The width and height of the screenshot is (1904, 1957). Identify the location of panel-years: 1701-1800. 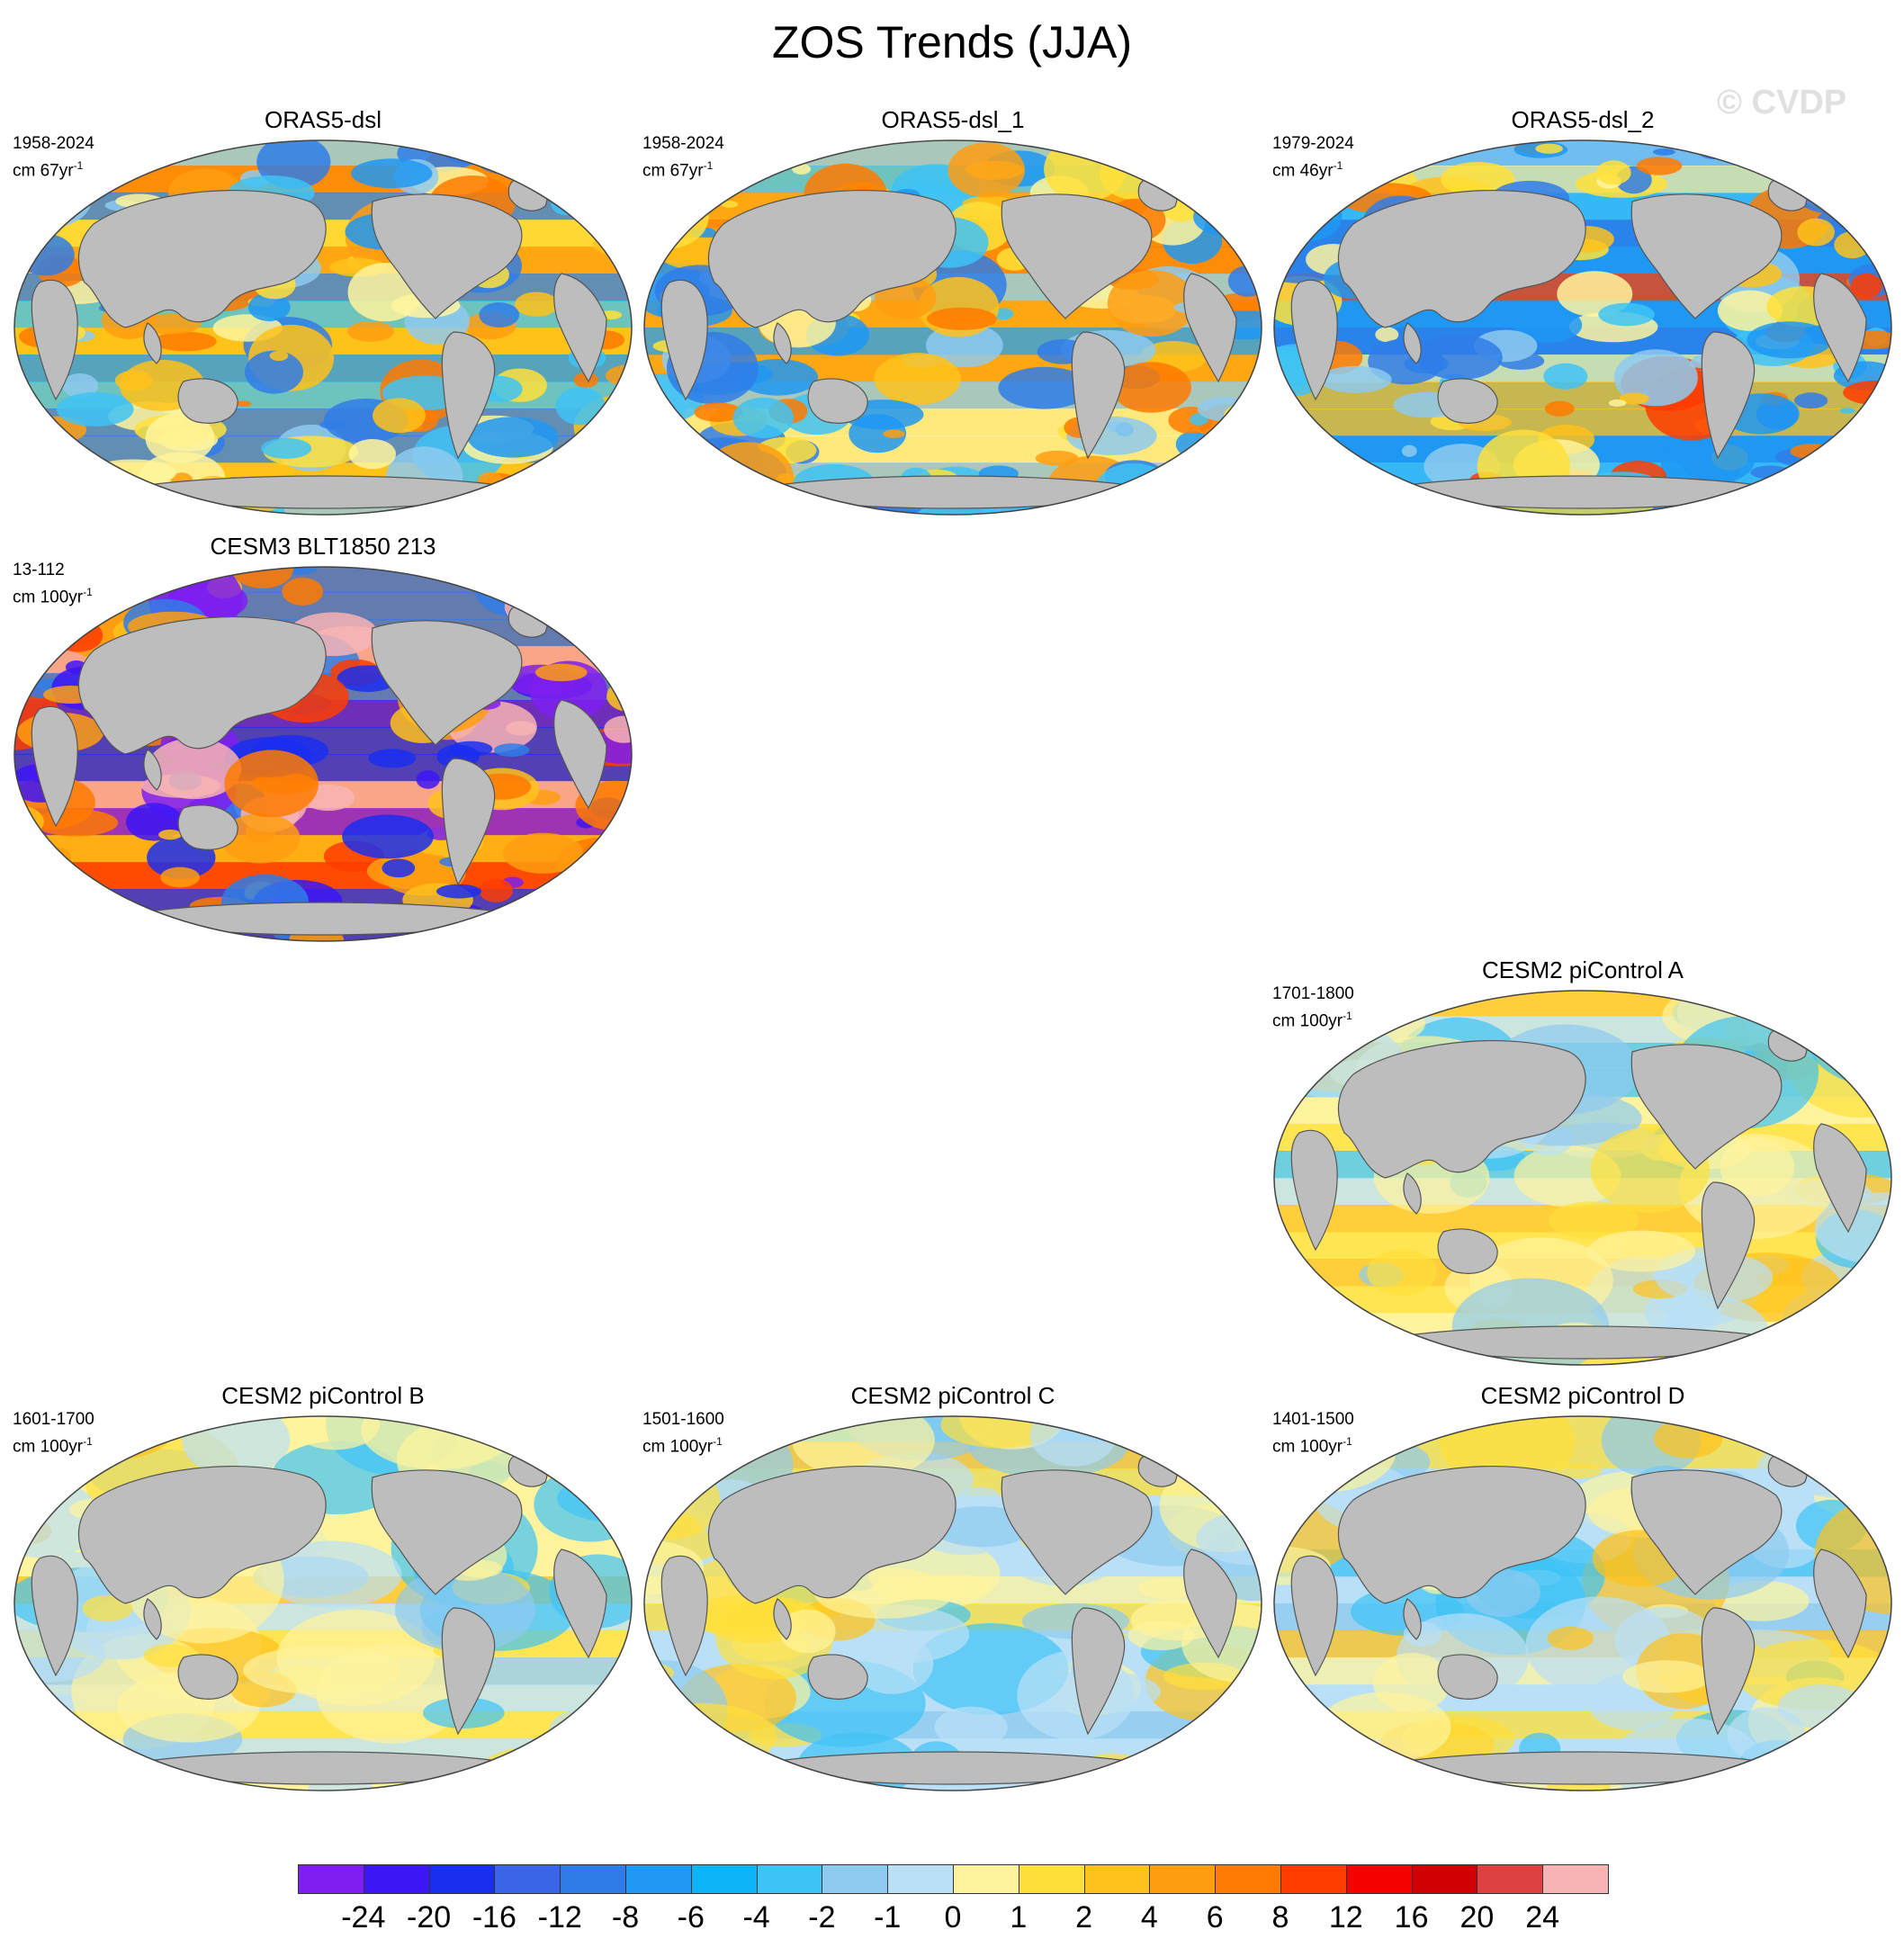
(1313, 993).